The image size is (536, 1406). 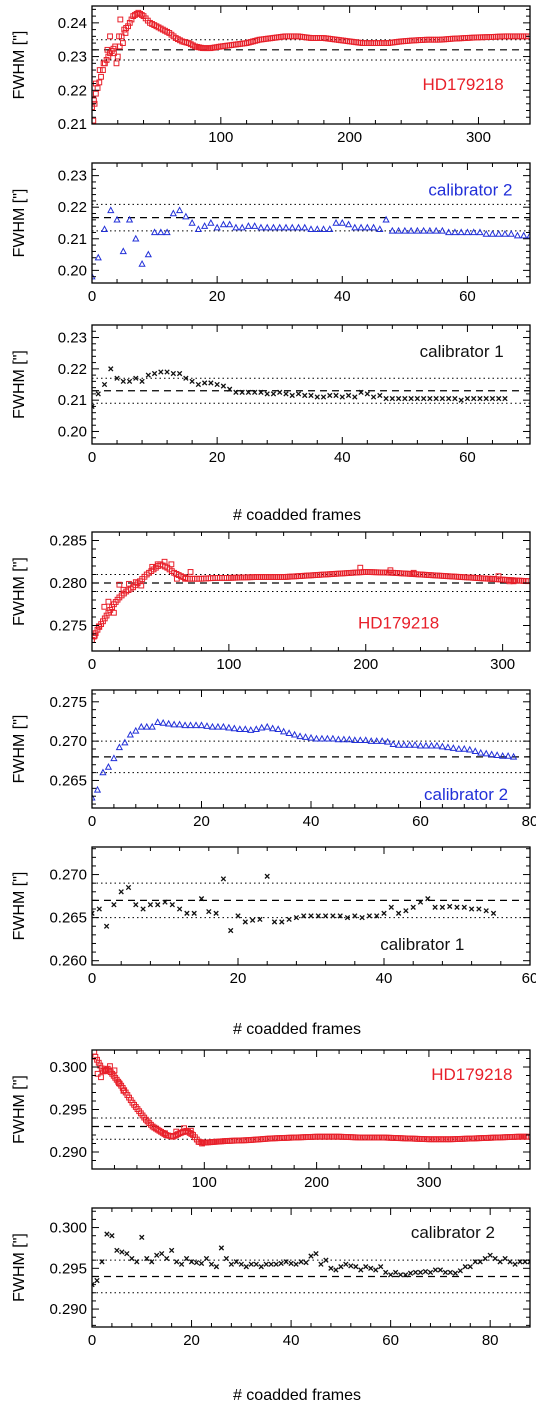 I want to click on x-tick-label: 200, so click(x=316, y=1182).